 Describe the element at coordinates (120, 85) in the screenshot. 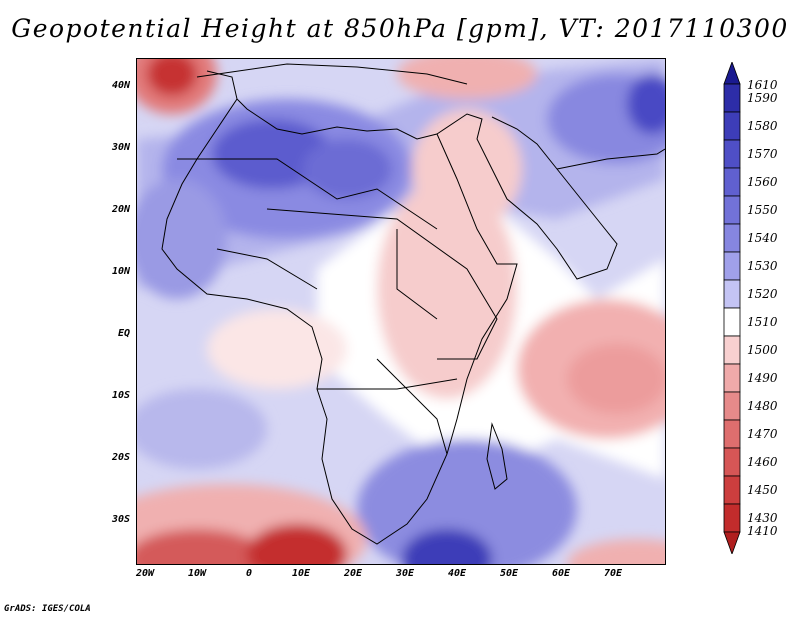

I see `lat-label-40n: 40N` at that location.